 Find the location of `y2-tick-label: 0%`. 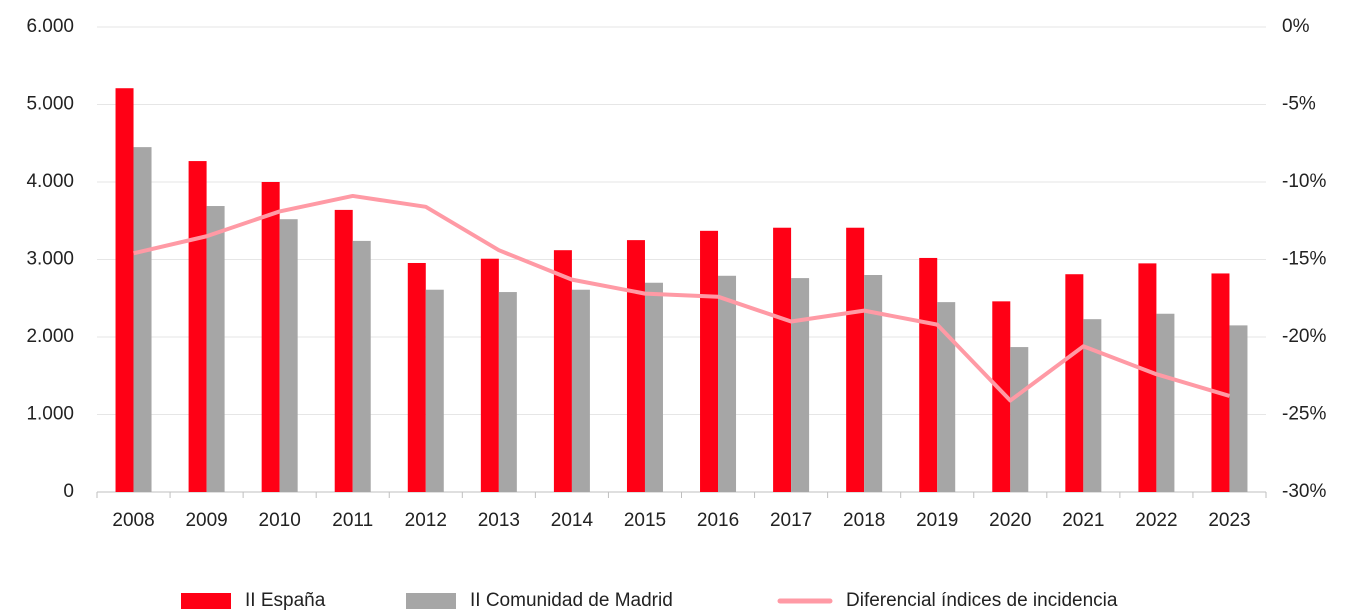

y2-tick-label: 0% is located at coordinates (1296, 26).